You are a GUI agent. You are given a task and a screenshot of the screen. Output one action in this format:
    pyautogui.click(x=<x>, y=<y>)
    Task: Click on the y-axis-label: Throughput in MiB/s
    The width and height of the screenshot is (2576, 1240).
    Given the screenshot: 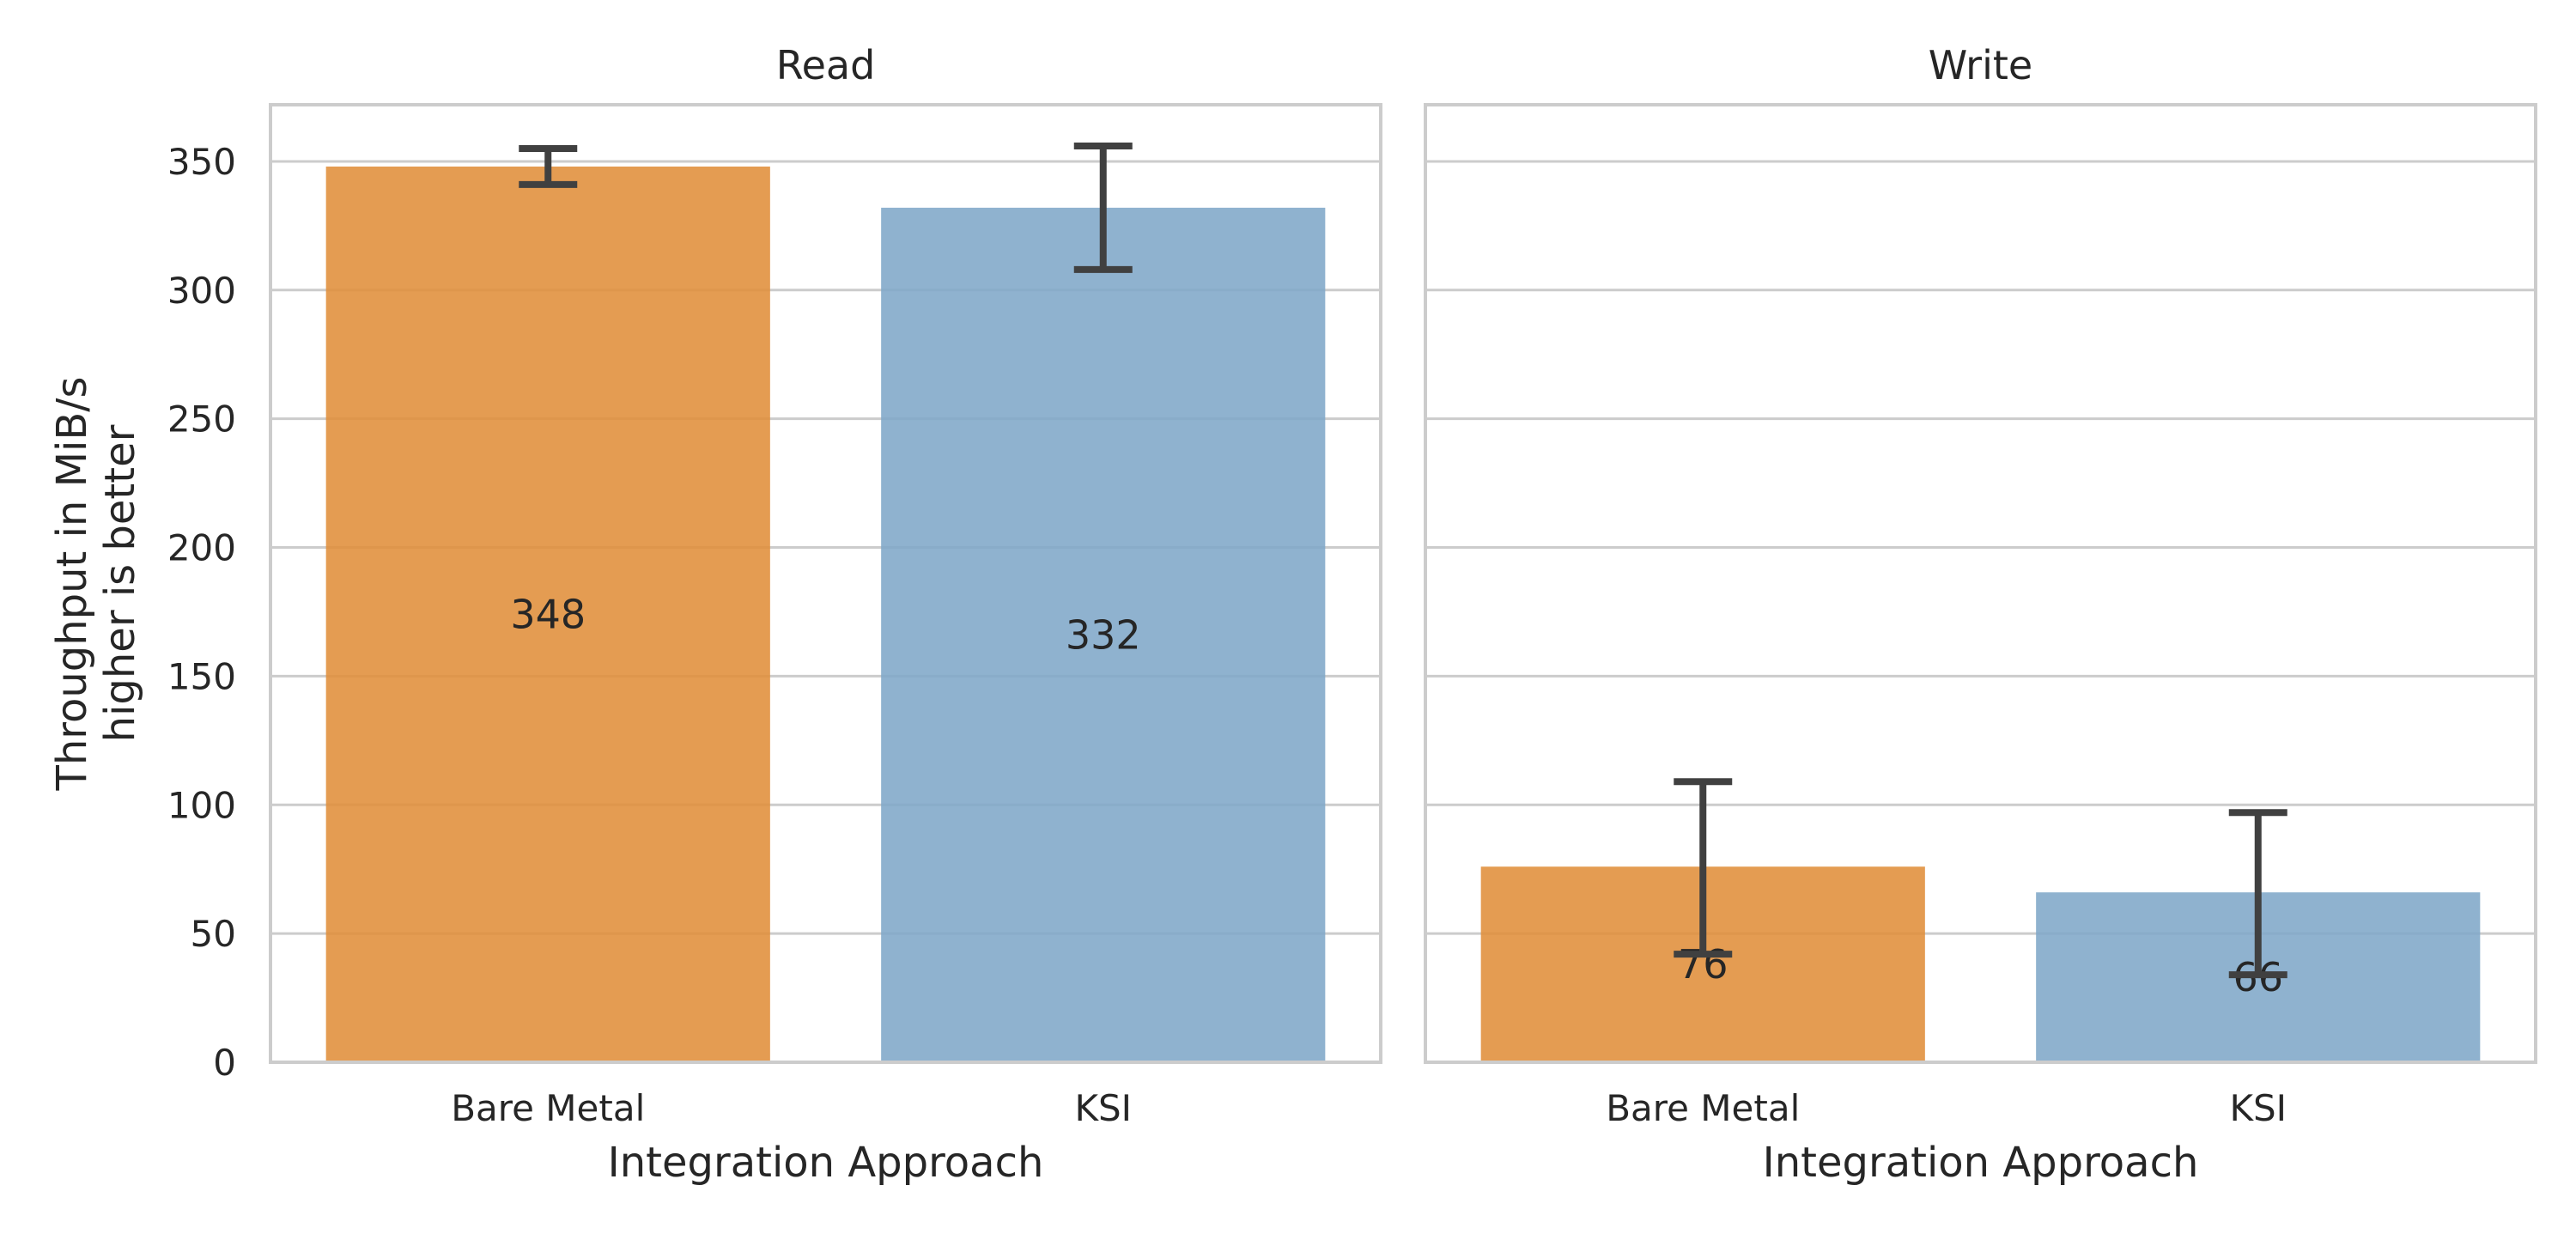 What is the action you would take?
    pyautogui.click(x=72, y=584)
    